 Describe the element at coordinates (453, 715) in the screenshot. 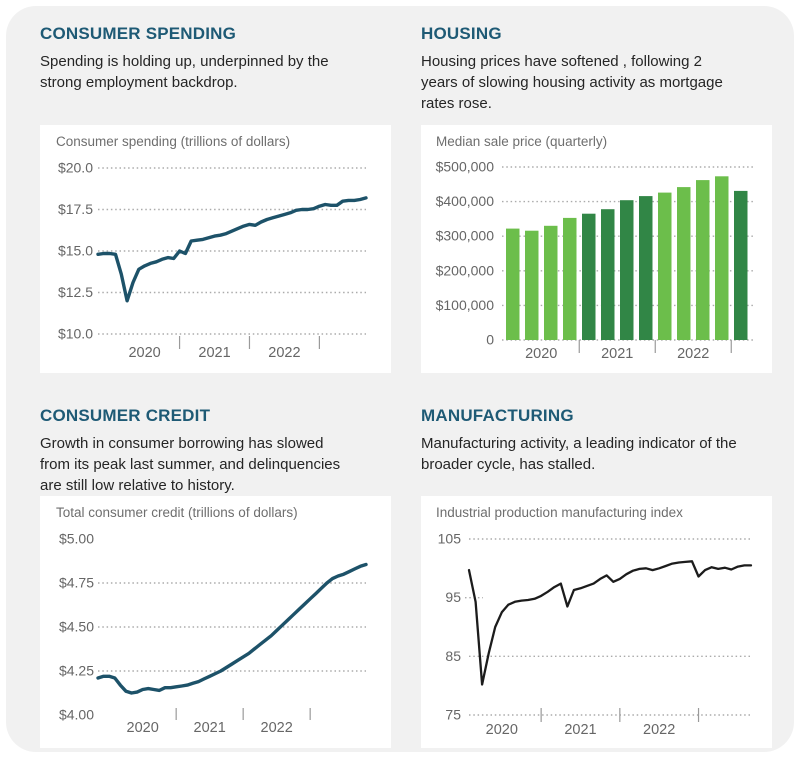

I see `y-axis-label: 75` at that location.